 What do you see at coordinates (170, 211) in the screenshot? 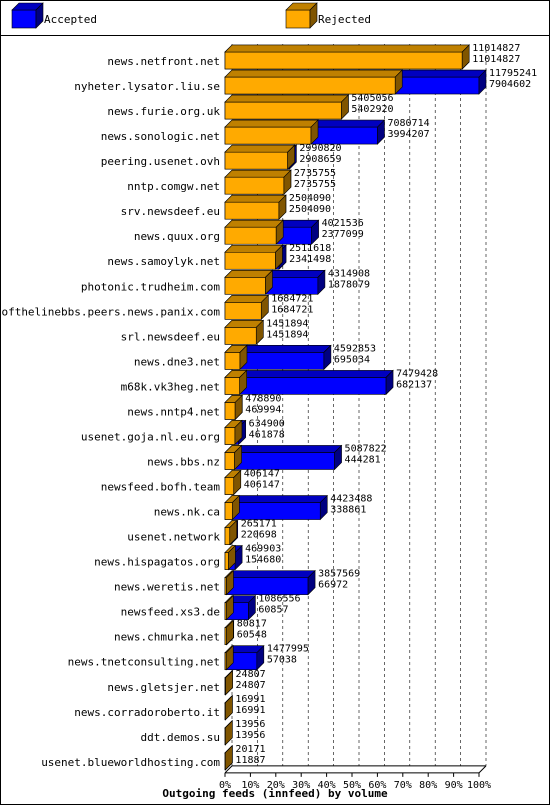
I see `category-label: srv.newsdeef.eu` at bounding box center [170, 211].